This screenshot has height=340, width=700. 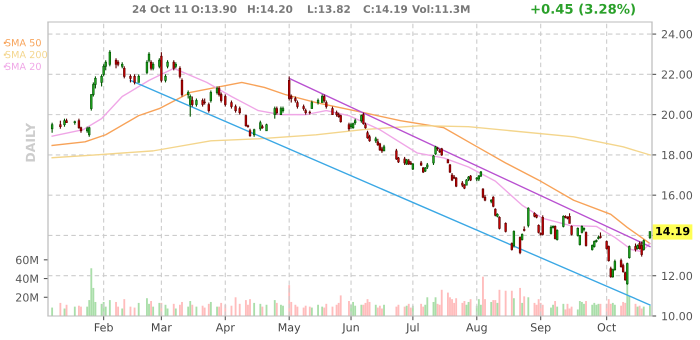 What do you see at coordinates (441, 9) in the screenshot?
I see `text: Vol:11.3M` at bounding box center [441, 9].